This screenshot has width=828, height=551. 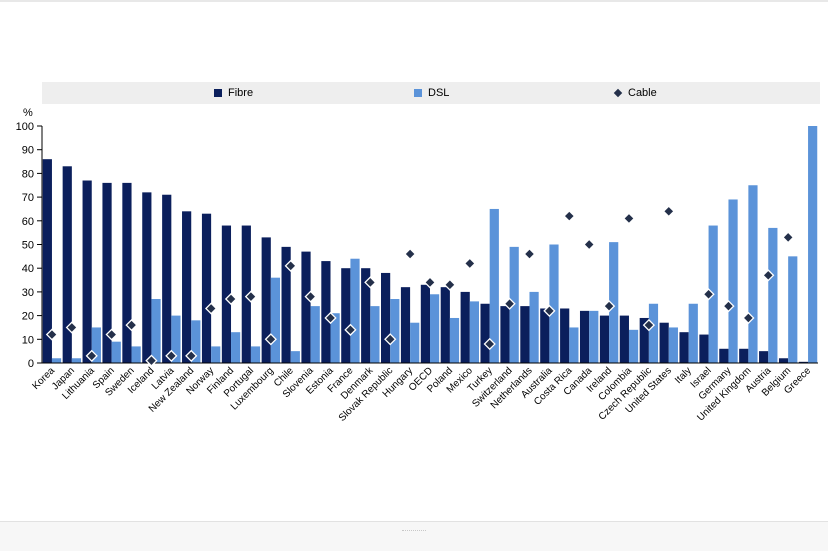 What do you see at coordinates (418, 93) in the screenshot?
I see `legend-swatch-dsl` at bounding box center [418, 93].